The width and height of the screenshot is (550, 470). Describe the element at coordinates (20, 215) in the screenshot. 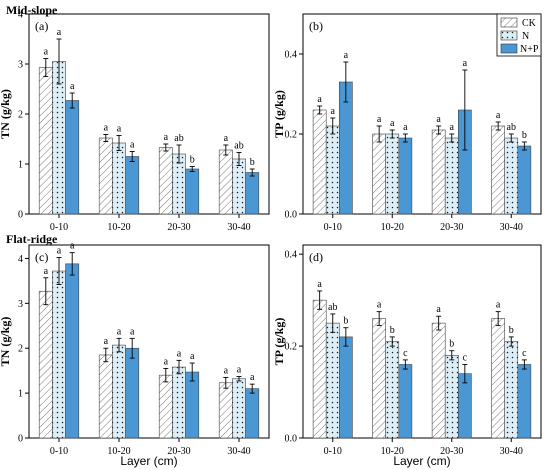

I see `y-tick-label: 0` at that location.